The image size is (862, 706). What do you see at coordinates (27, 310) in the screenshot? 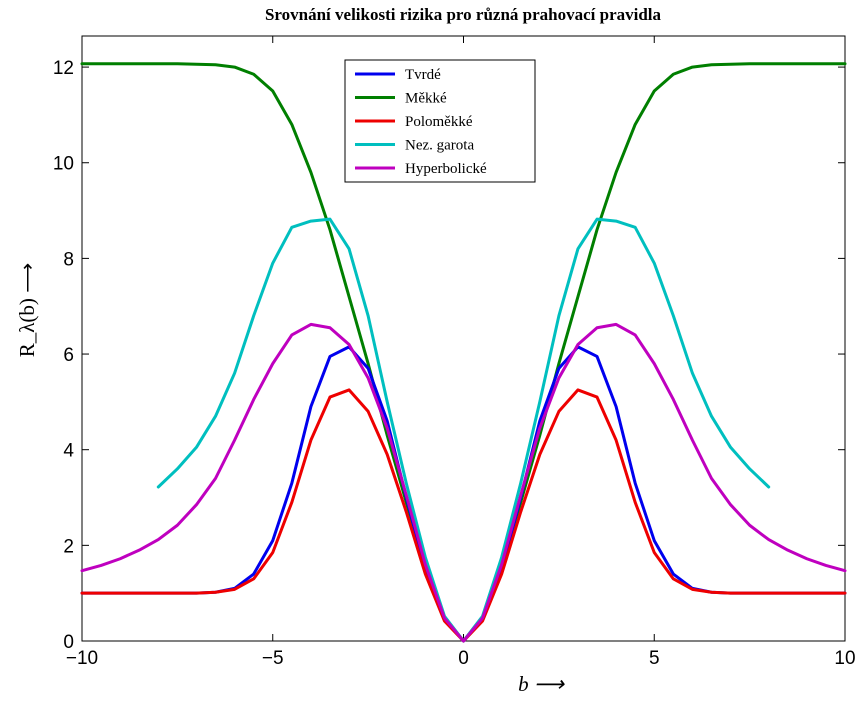
I see `y-axis-label: R_λ(b) ⟶` at bounding box center [27, 310].